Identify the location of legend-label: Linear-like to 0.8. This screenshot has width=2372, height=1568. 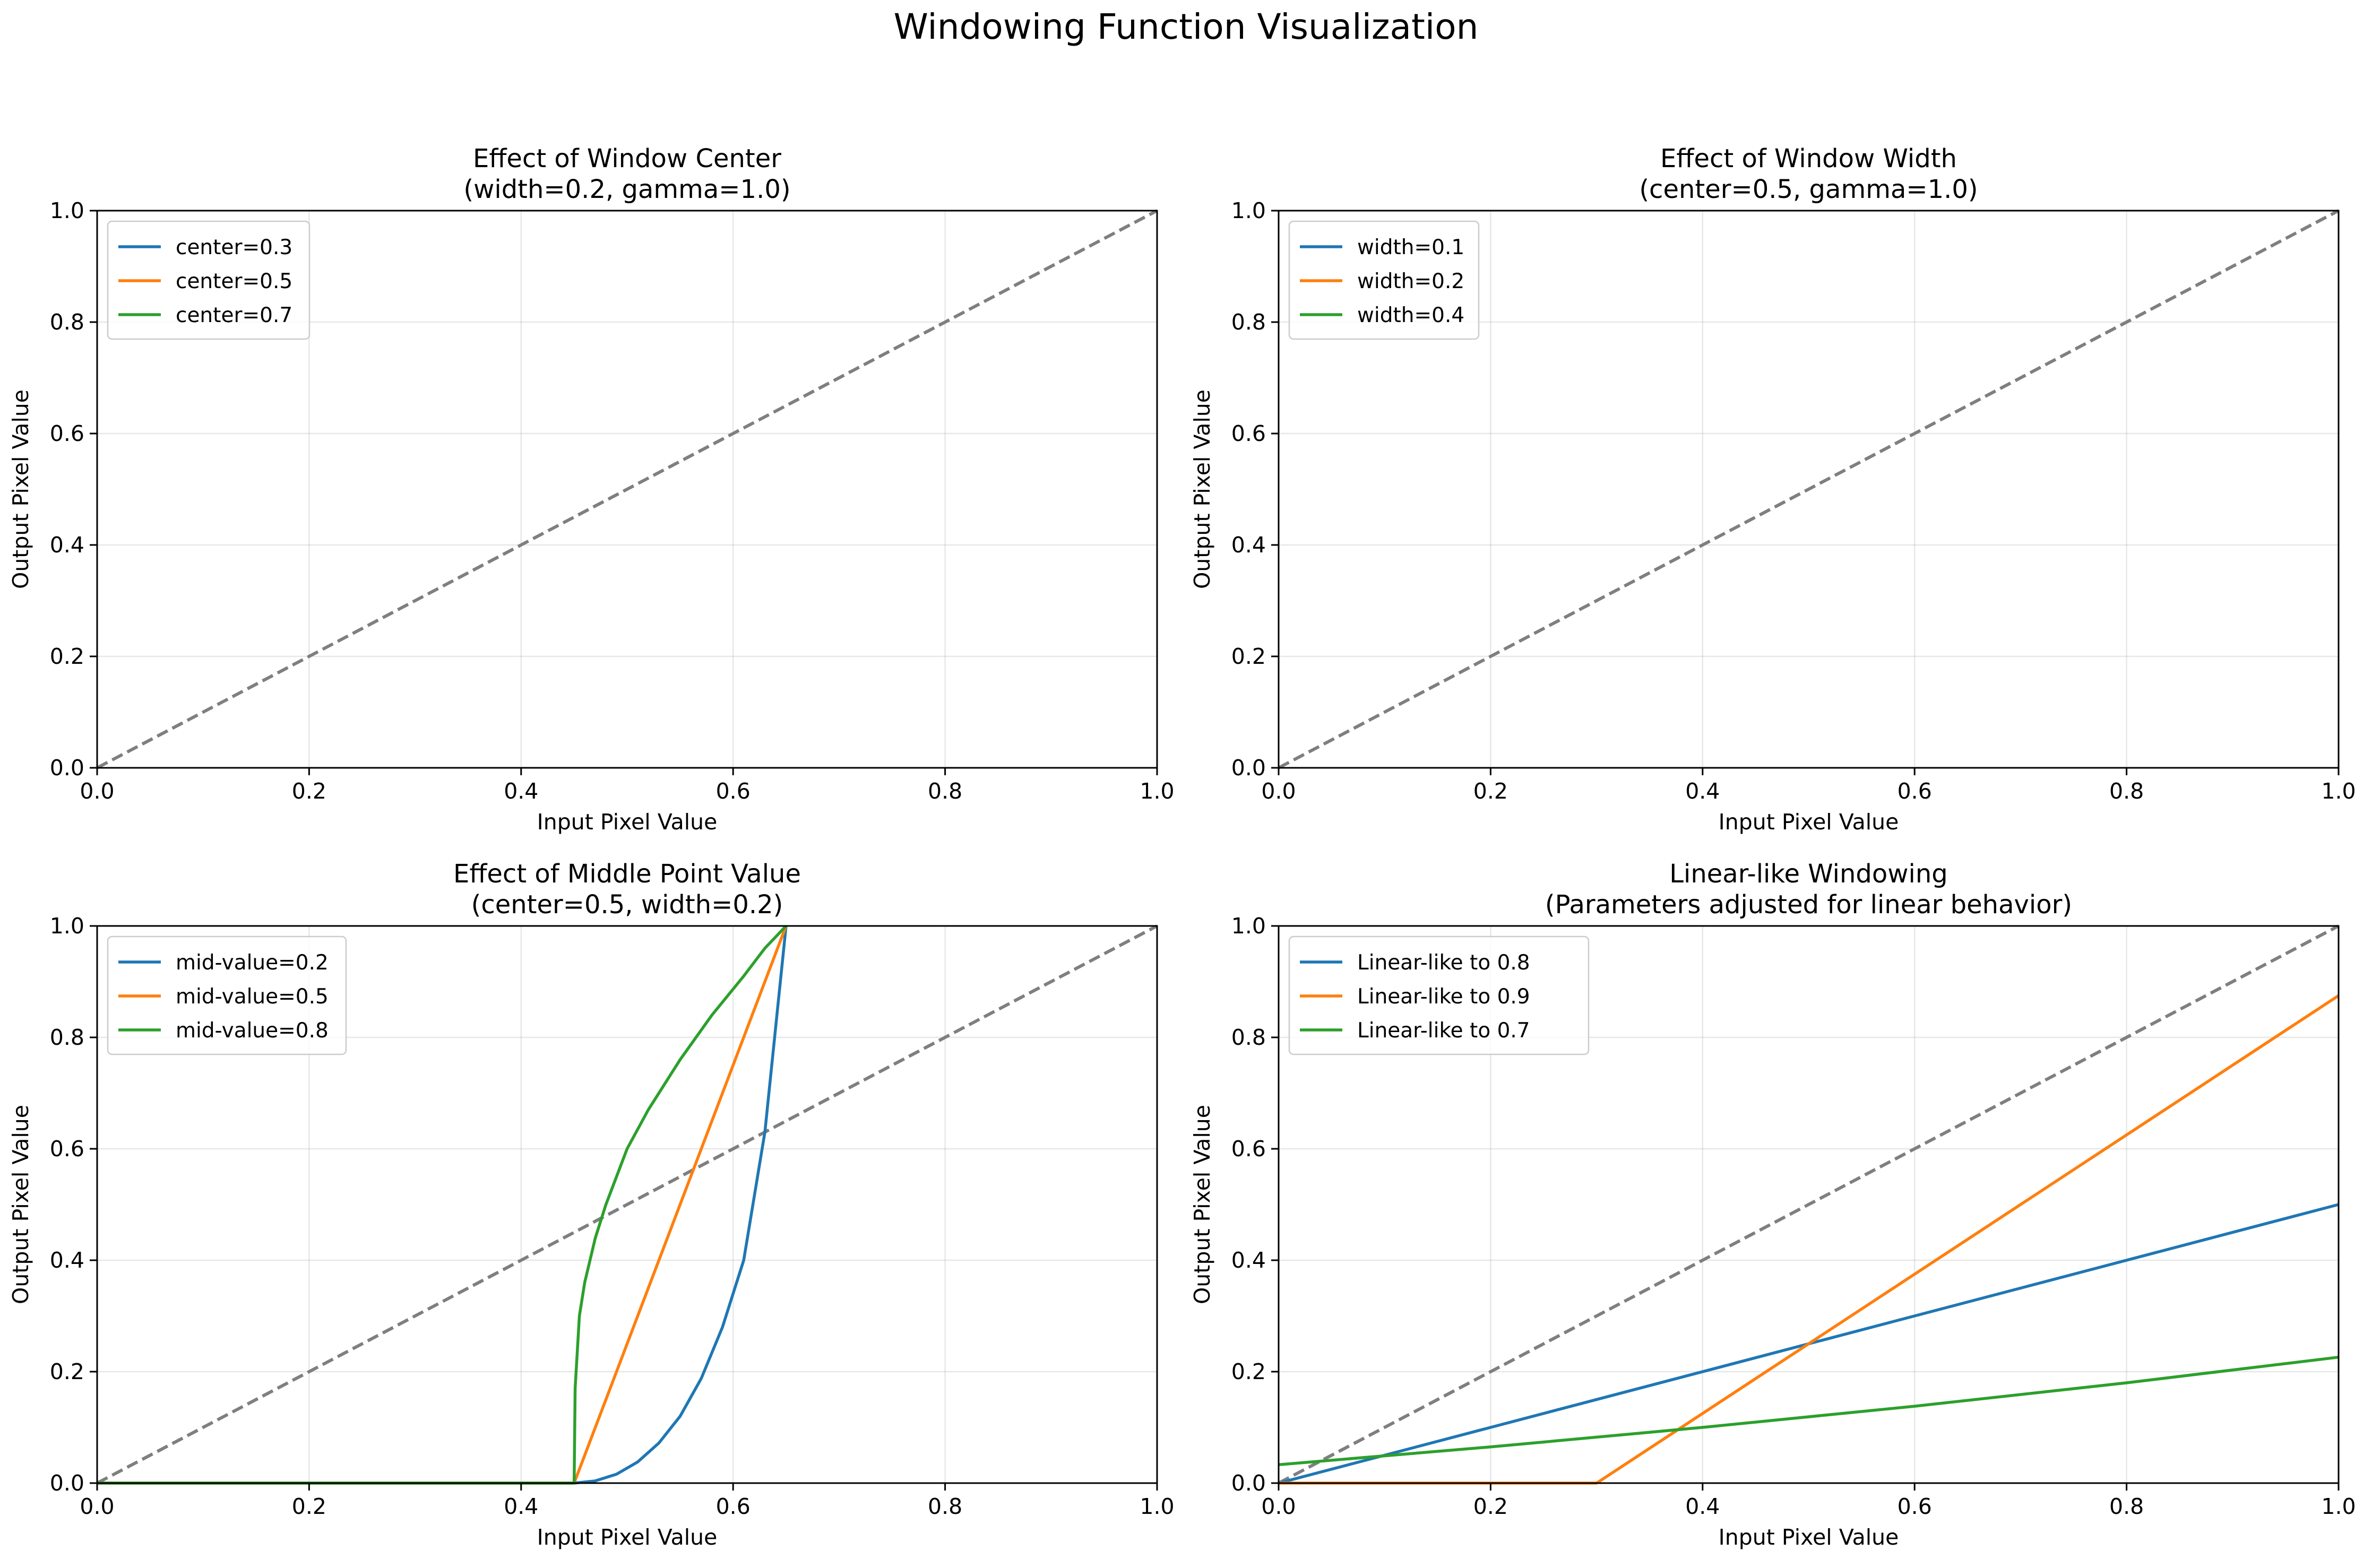
(1443, 963).